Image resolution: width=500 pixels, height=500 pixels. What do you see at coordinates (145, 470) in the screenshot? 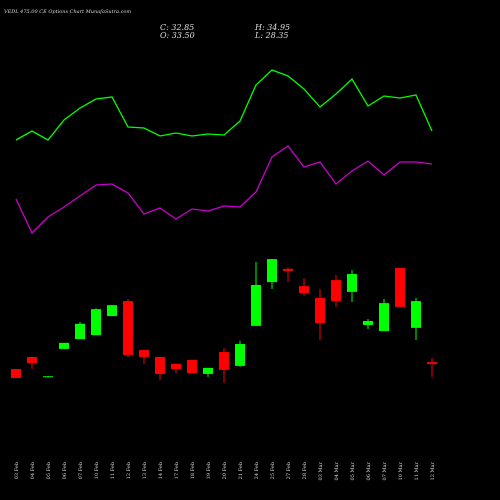
I see `x-tick-label: 13 Feb` at bounding box center [145, 470].